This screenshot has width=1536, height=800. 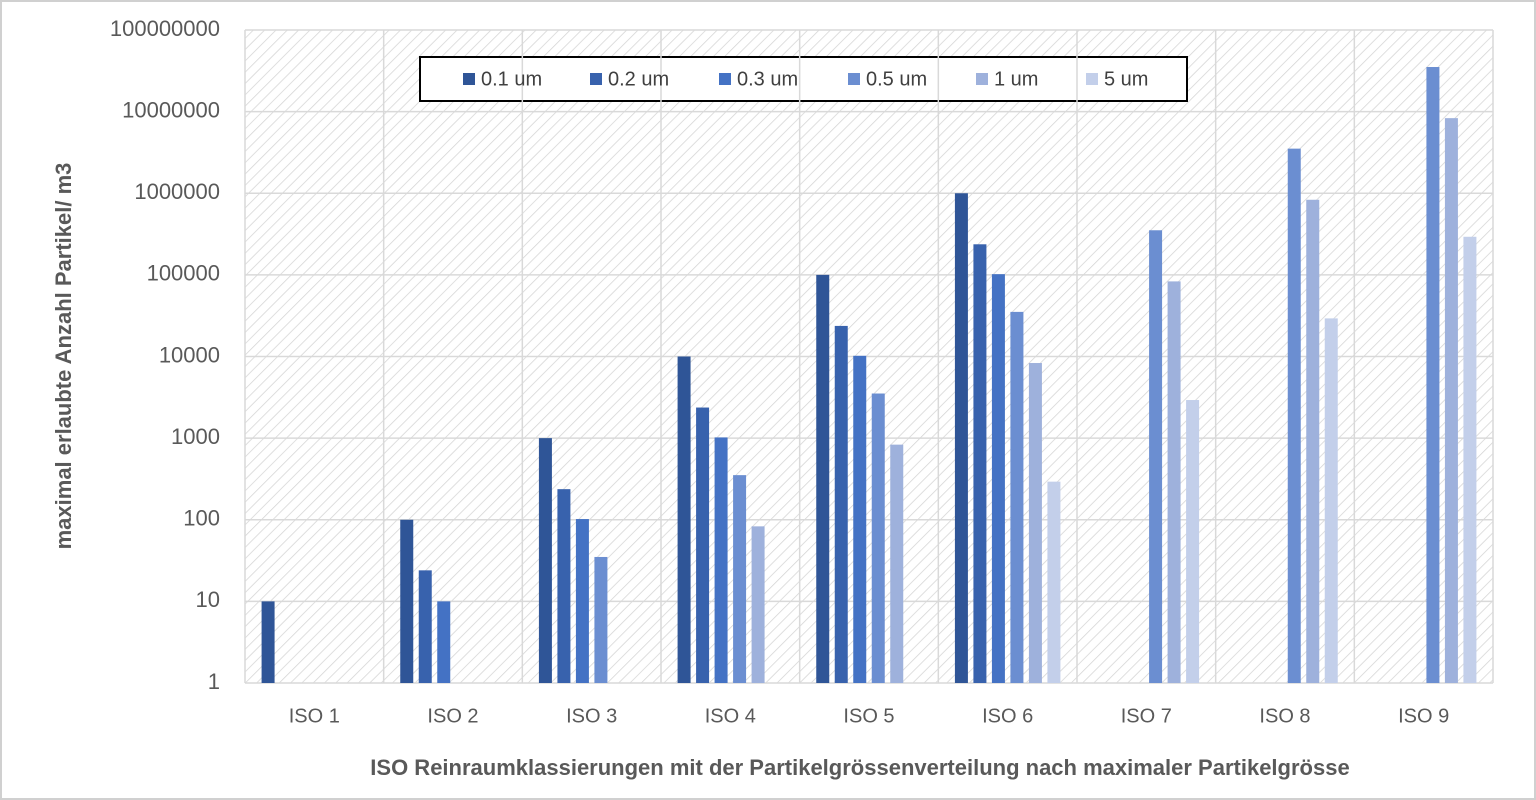 I want to click on y-tick-label: 100, so click(x=201, y=518).